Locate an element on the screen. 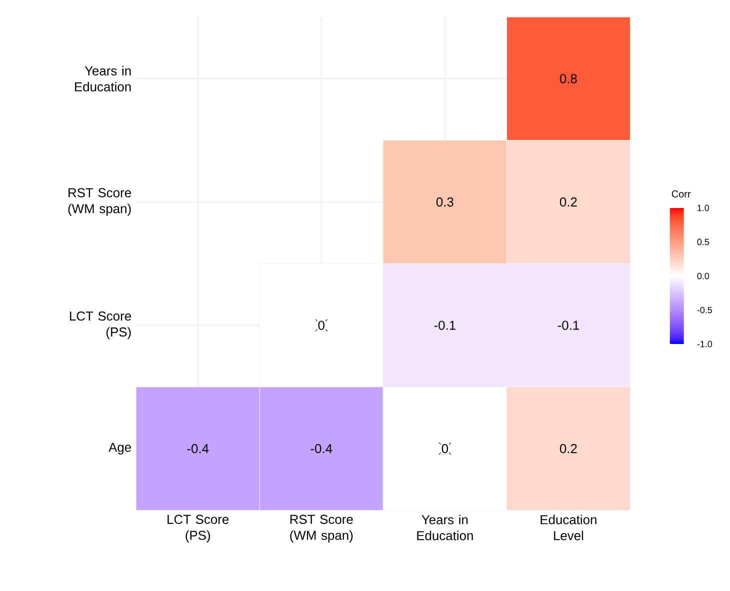  color-bar-label: 0.5 is located at coordinates (703, 241).